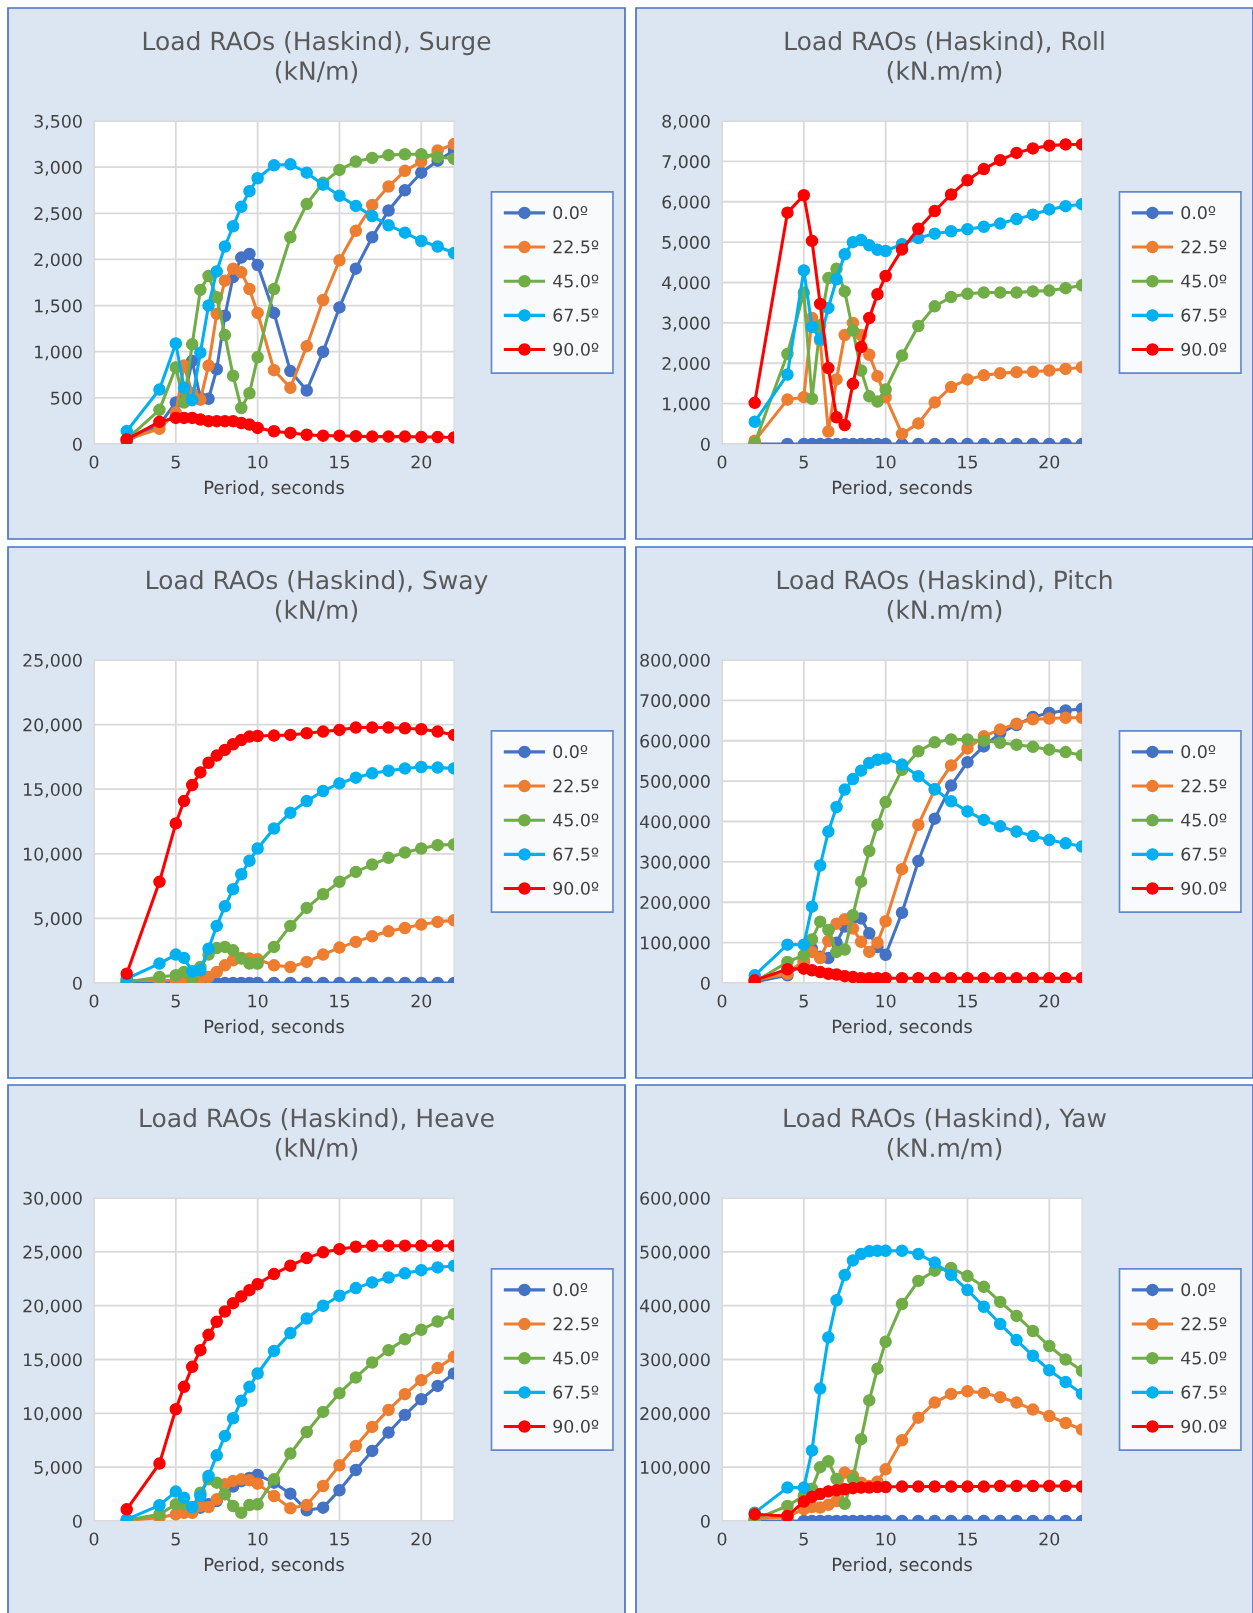 This screenshot has width=1253, height=1613. Describe the element at coordinates (686, 284) in the screenshot. I see `y-tick-label: 4,000` at that location.